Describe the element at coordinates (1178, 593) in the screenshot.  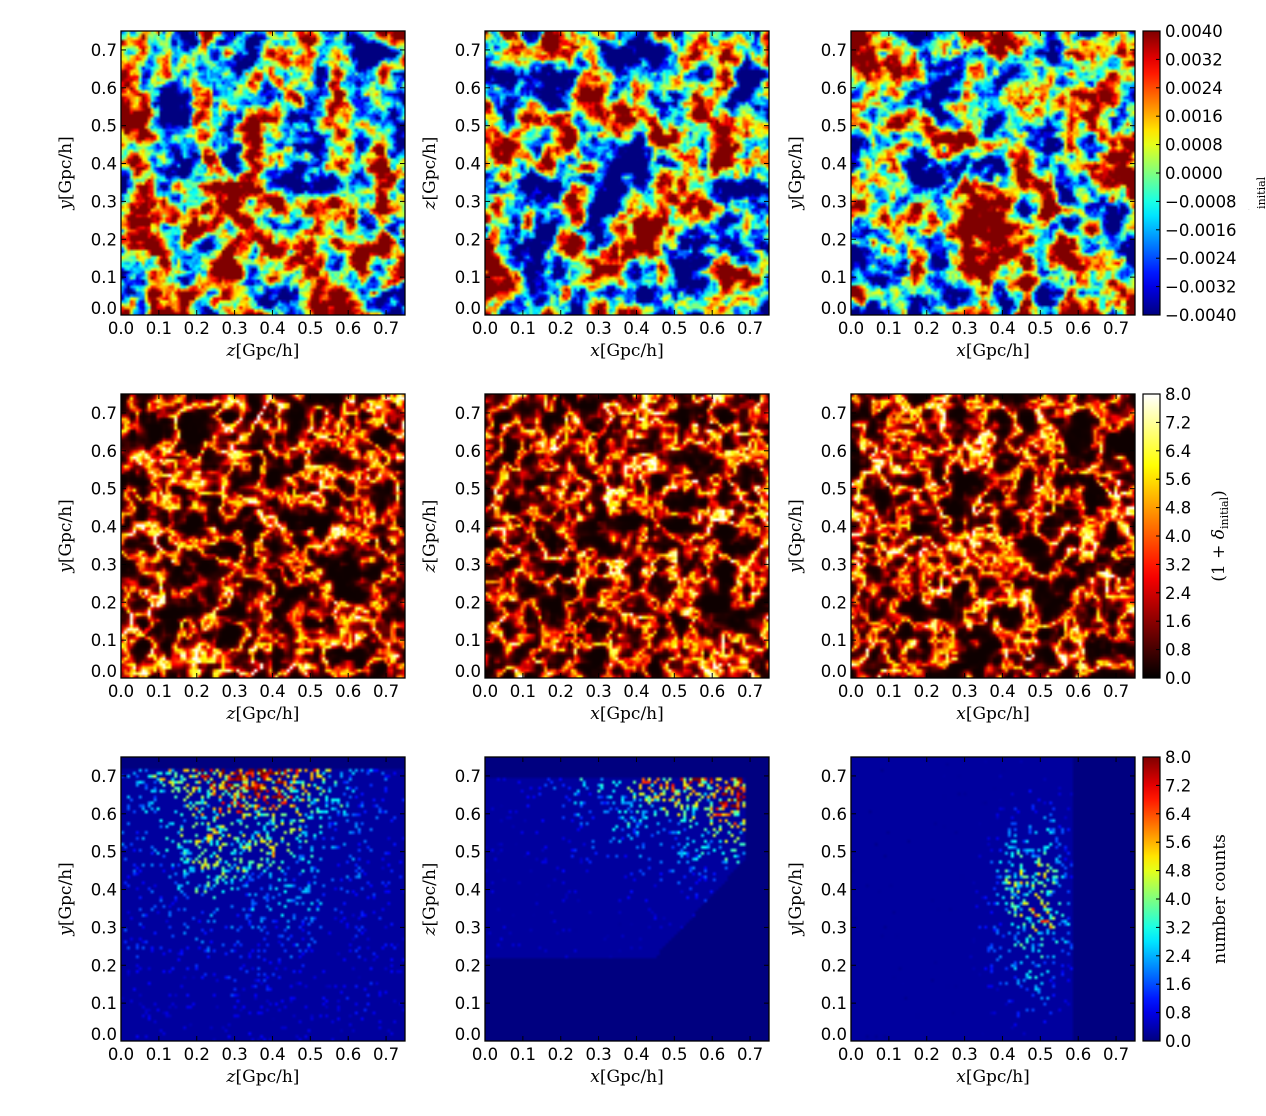
I see `colorbar-tick-label: 2.4` at that location.